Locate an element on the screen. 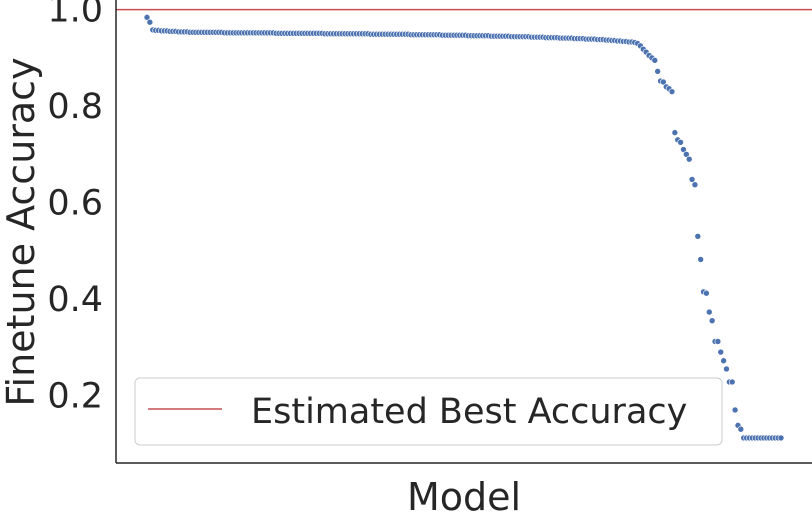  legend-box is located at coordinates (428, 411).